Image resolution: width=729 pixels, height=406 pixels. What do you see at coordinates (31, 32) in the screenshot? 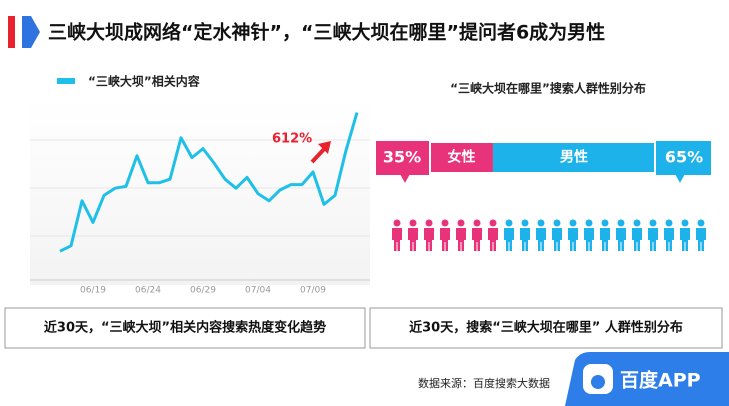
I see `header-arrow` at bounding box center [31, 32].